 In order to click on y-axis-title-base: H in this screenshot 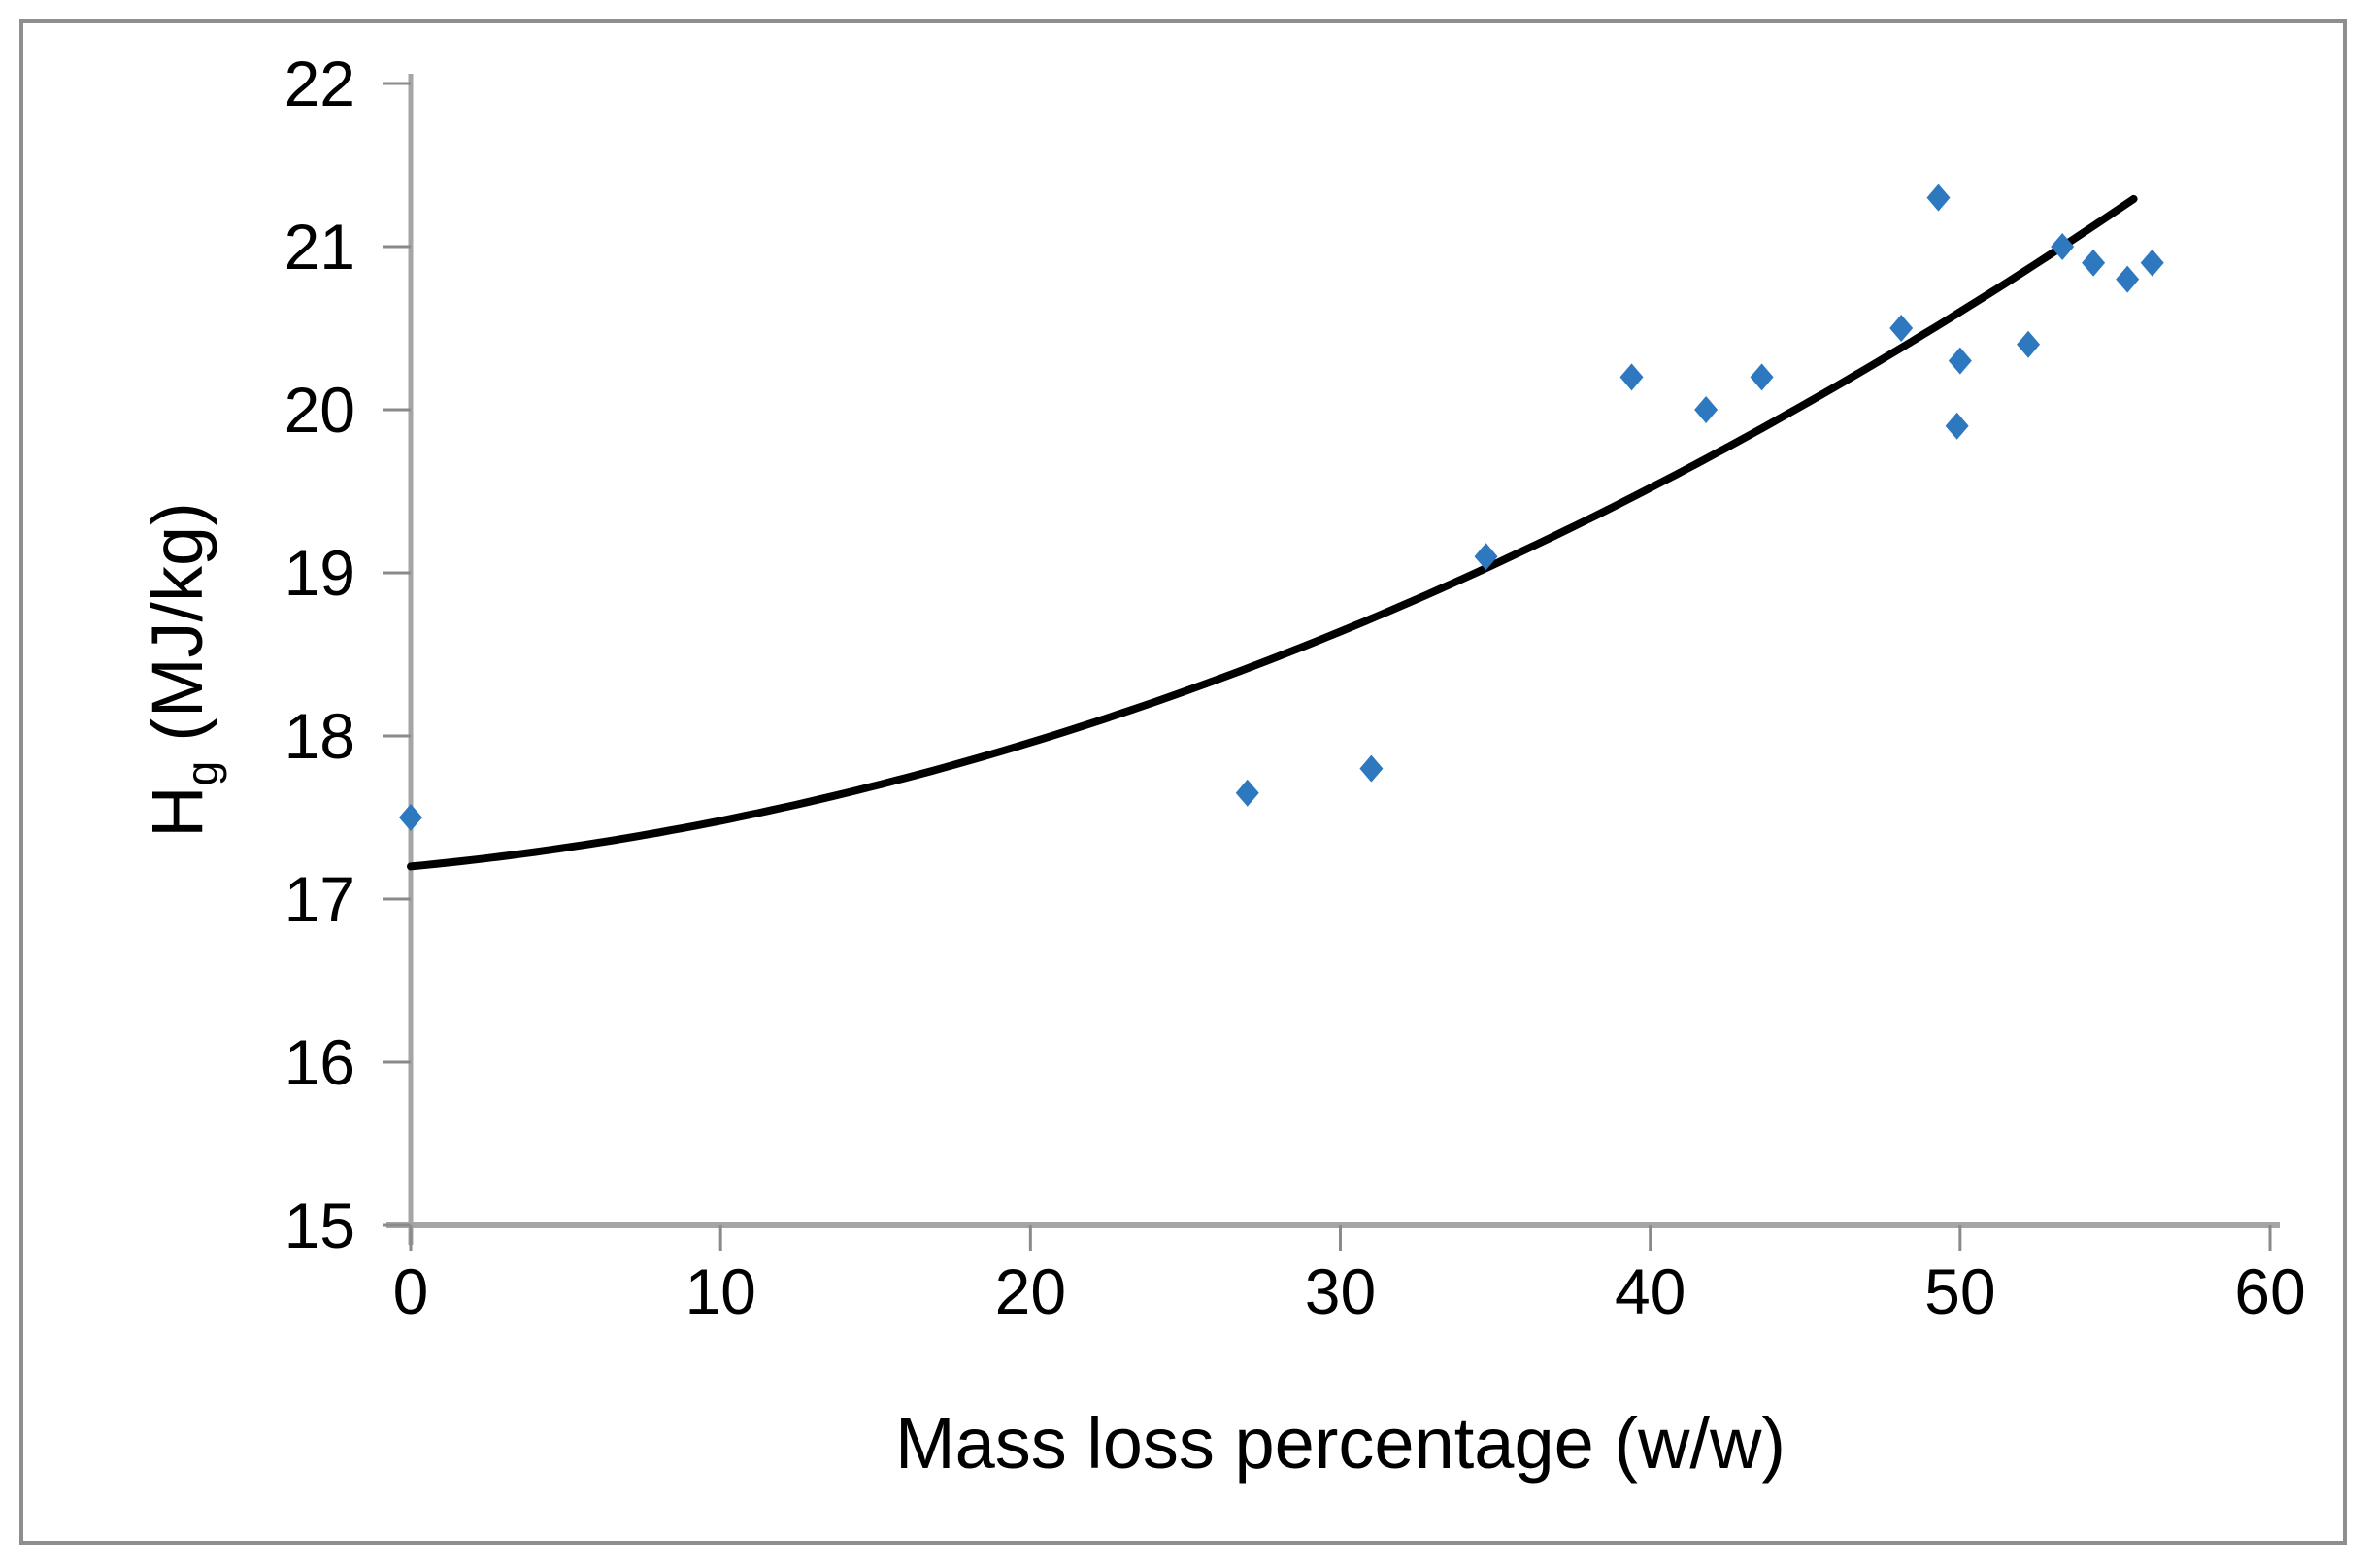, I will do `click(177, 811)`.